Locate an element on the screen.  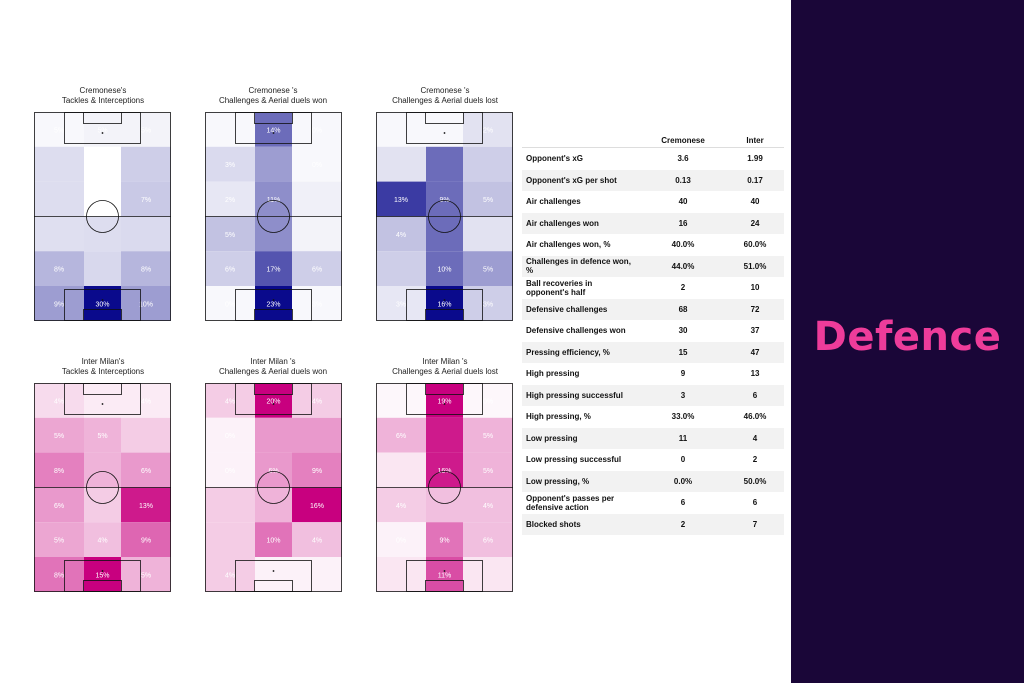
cremonese-value: 16 is located at coordinates (683, 223).